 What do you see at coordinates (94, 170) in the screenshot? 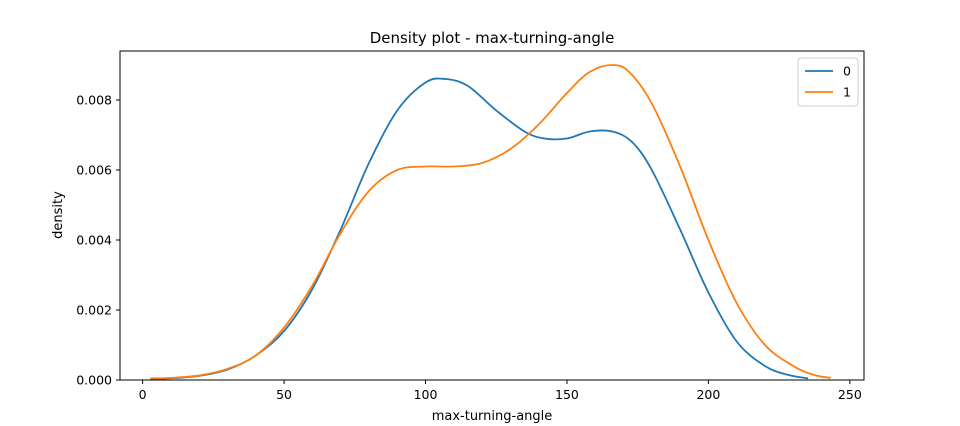
I see `y-tick-label: 0.006` at bounding box center [94, 170].